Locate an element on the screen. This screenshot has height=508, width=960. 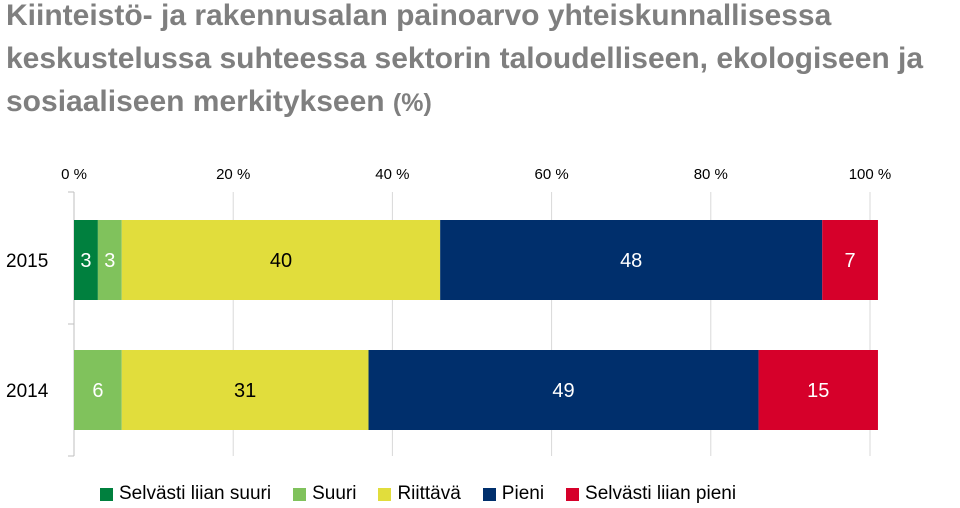
legend-label: Riittävä is located at coordinates (429, 493).